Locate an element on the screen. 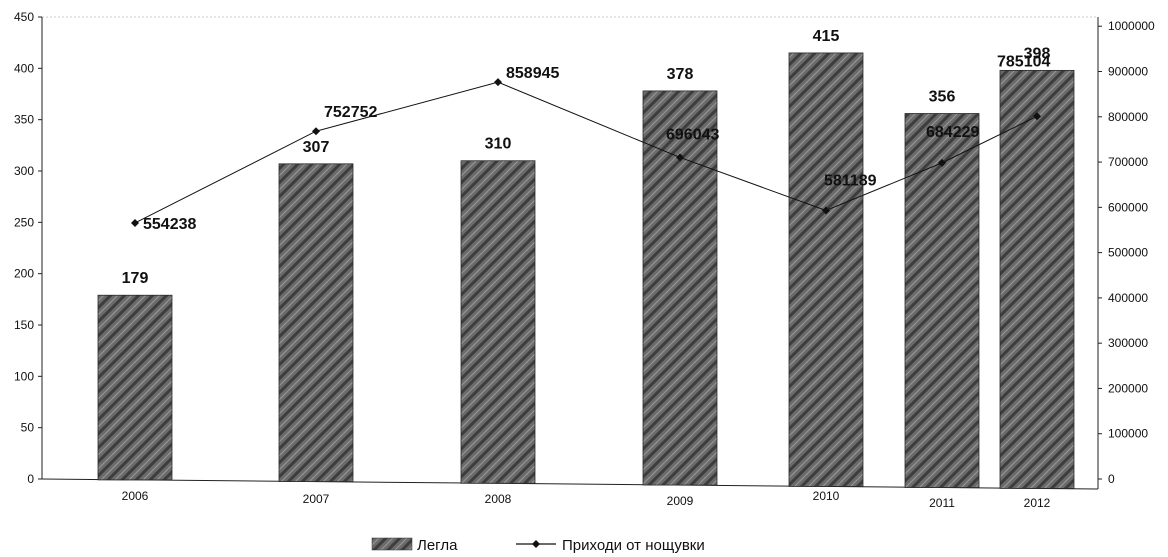 The height and width of the screenshot is (557, 1168). line-value-label: 785104 is located at coordinates (1023, 61).